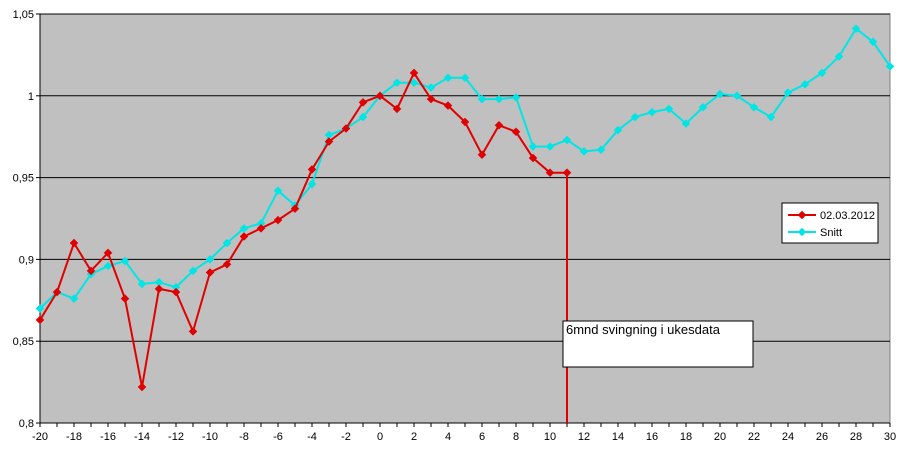 The height and width of the screenshot is (451, 905). Describe the element at coordinates (856, 437) in the screenshot. I see `x-tick-label: 28` at that location.